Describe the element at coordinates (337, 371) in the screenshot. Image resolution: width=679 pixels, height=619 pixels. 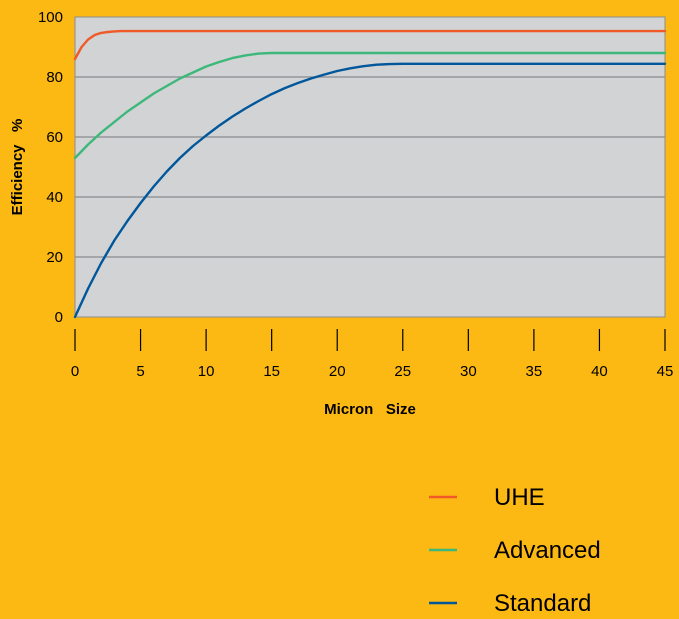
I see `x-tick-label: 20` at that location.